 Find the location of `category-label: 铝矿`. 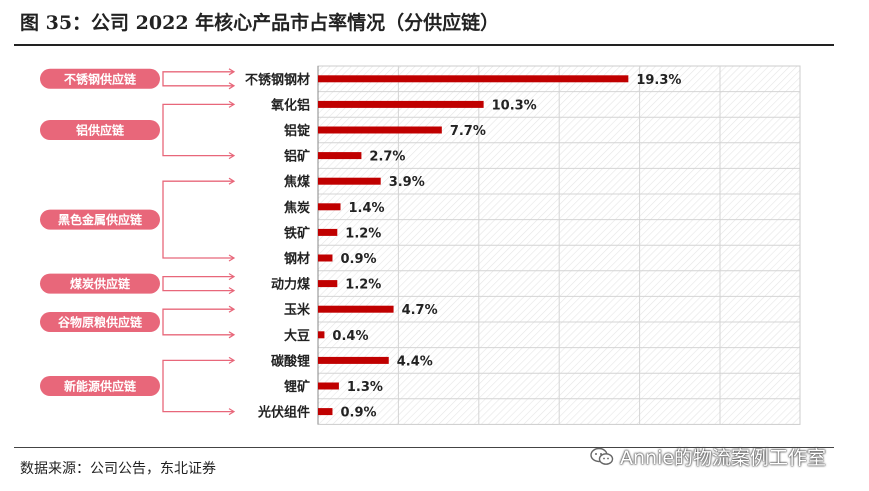

category-label: 铝矿 is located at coordinates (297, 157).